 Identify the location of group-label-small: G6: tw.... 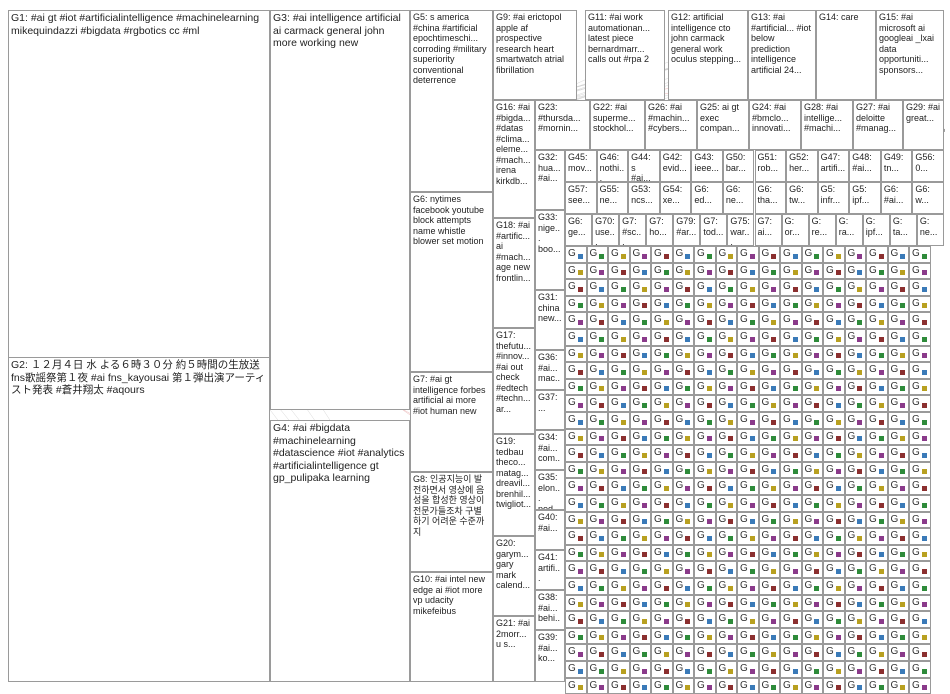
(797, 194).